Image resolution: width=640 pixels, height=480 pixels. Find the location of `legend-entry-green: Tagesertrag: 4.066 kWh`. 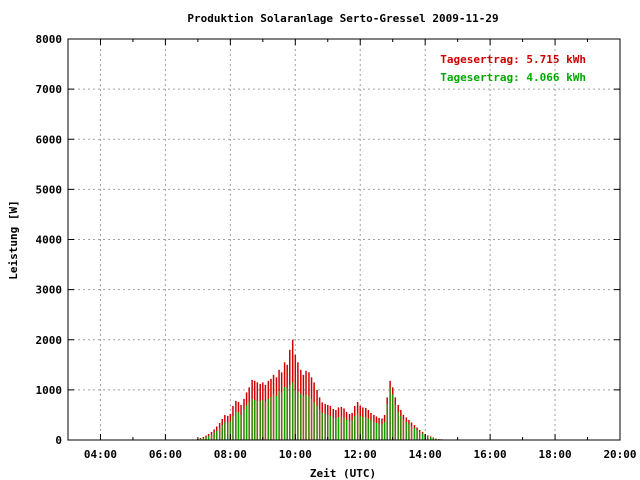

legend-entry-green: Tagesertrag: 4.066 kWh is located at coordinates (513, 77).